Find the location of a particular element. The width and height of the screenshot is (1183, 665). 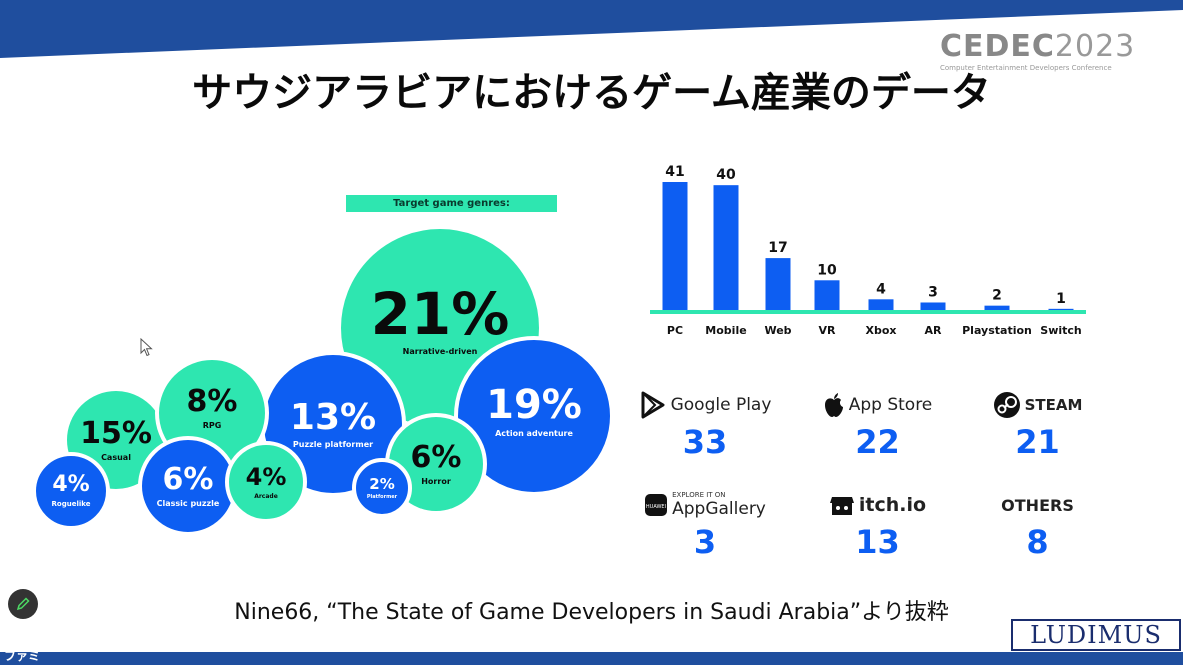

store-others: OTHERS 8 is located at coordinates (1037, 526).